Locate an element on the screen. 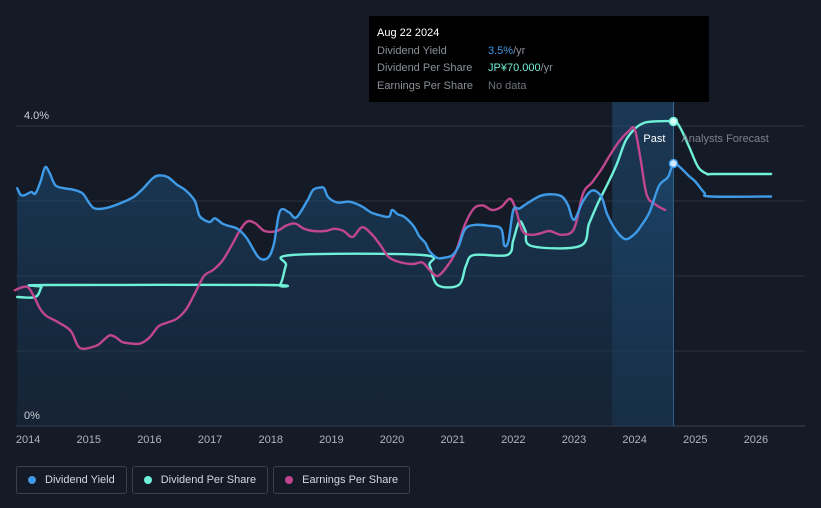 The image size is (821, 508). legend-dividend-yield: Dividend Yield is located at coordinates (71, 480).